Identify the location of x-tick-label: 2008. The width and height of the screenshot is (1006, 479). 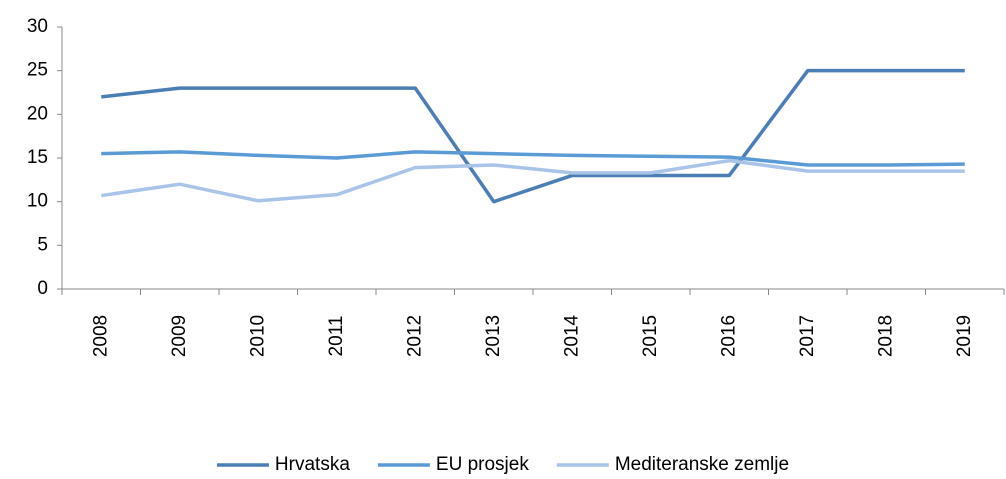
(100, 336).